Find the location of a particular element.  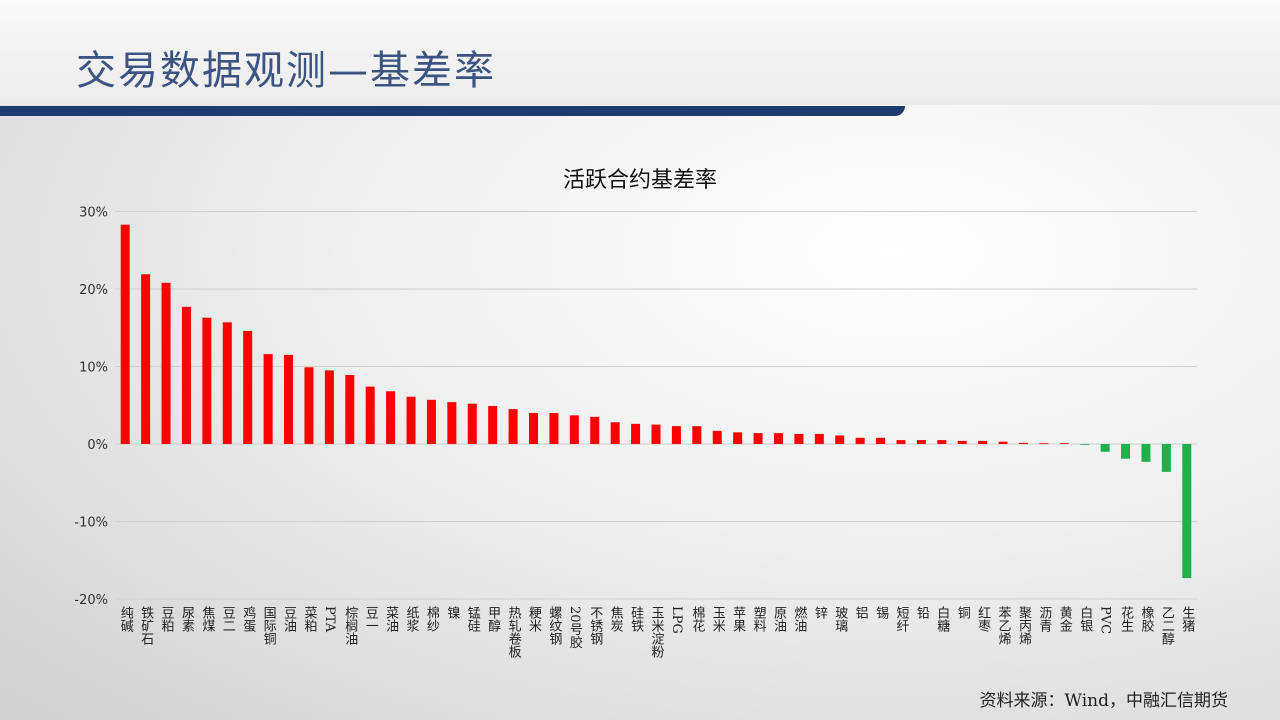

title-underline-bar is located at coordinates (452, 111).